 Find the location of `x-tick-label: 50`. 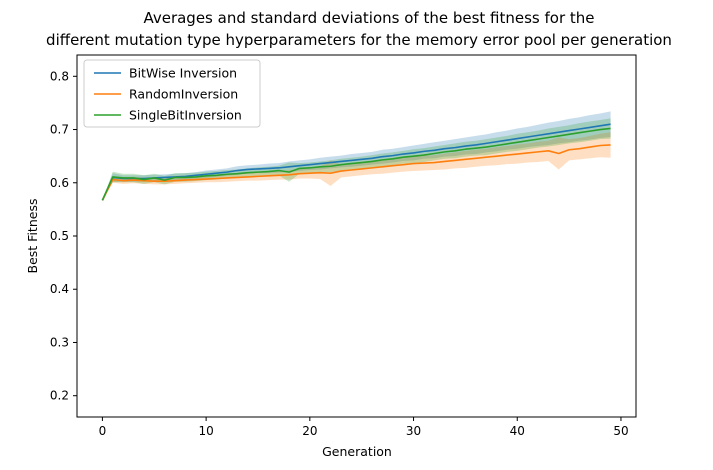

x-tick-label: 50 is located at coordinates (620, 431).